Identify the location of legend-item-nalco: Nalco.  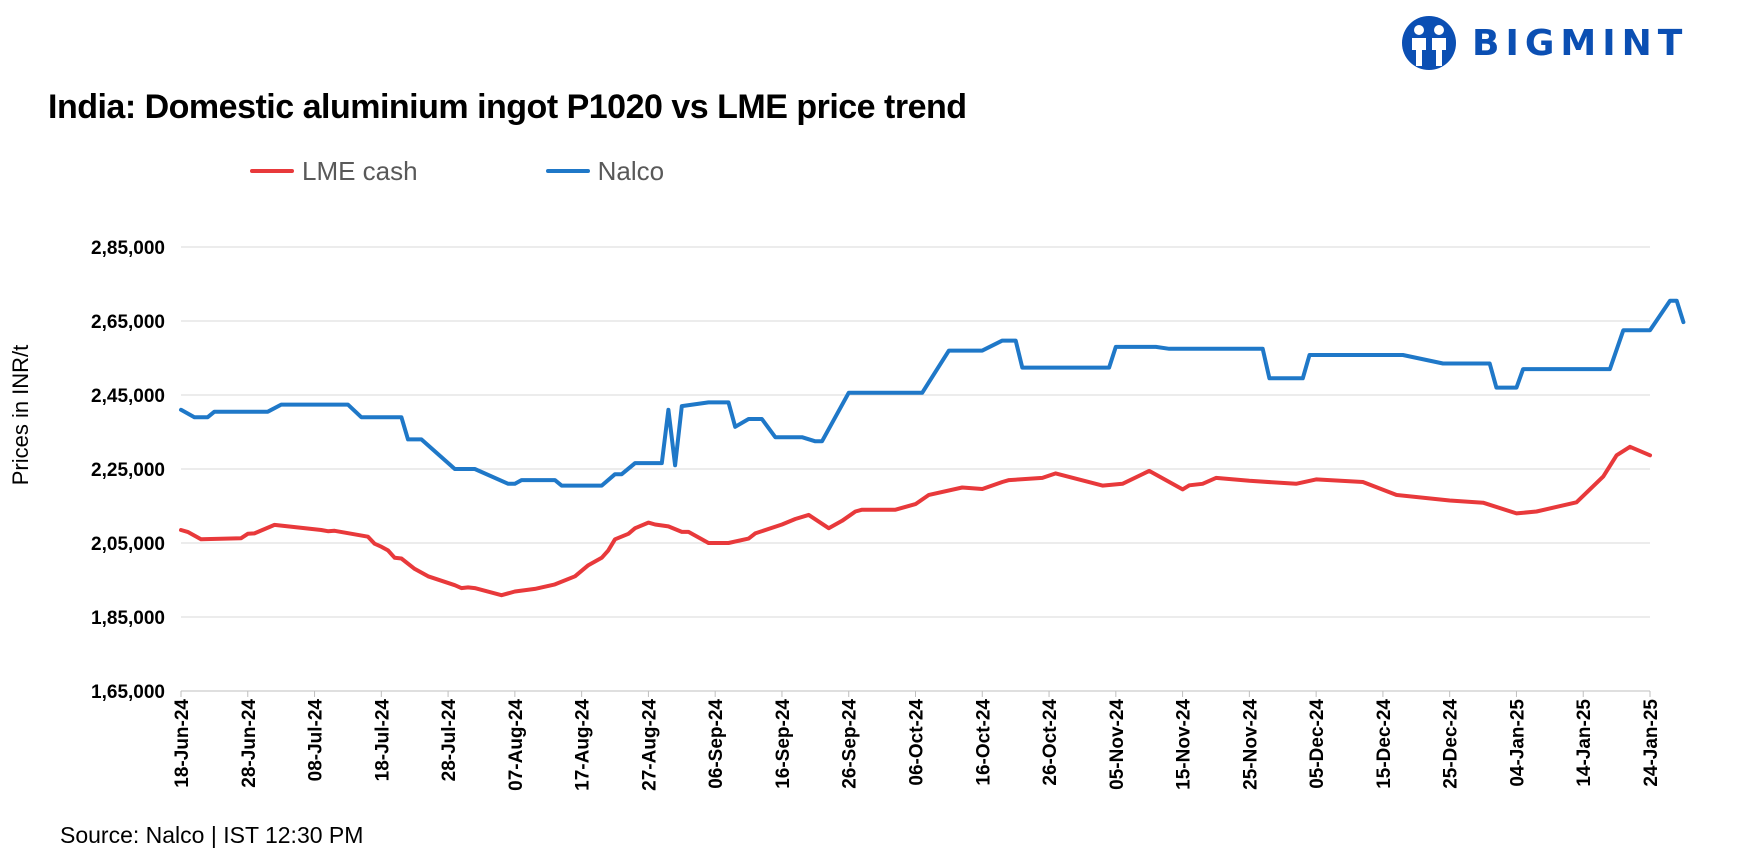
(605, 171).